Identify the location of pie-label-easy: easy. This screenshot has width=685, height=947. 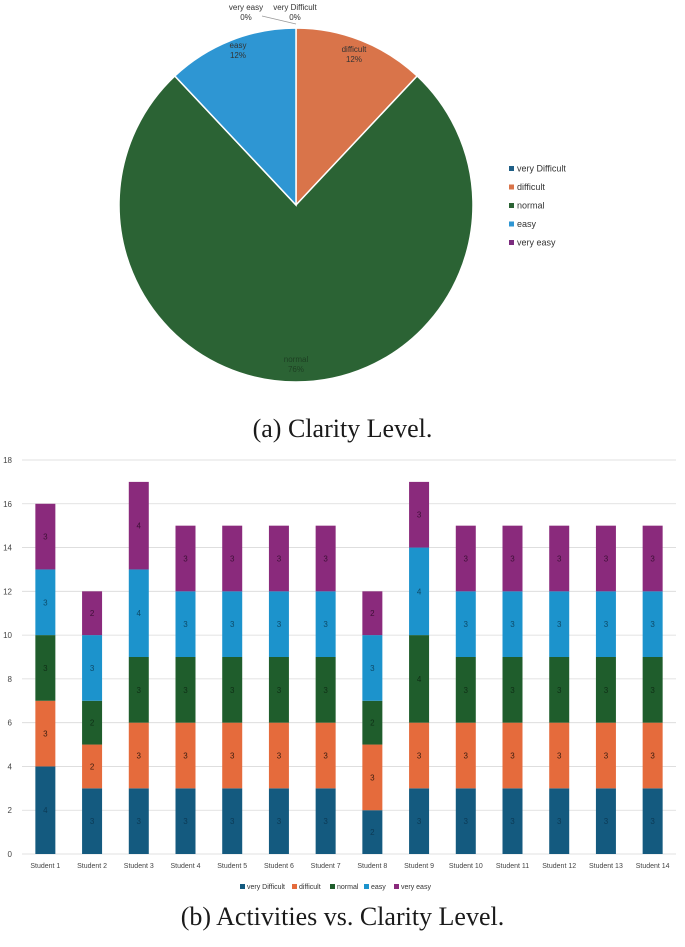
(238, 45).